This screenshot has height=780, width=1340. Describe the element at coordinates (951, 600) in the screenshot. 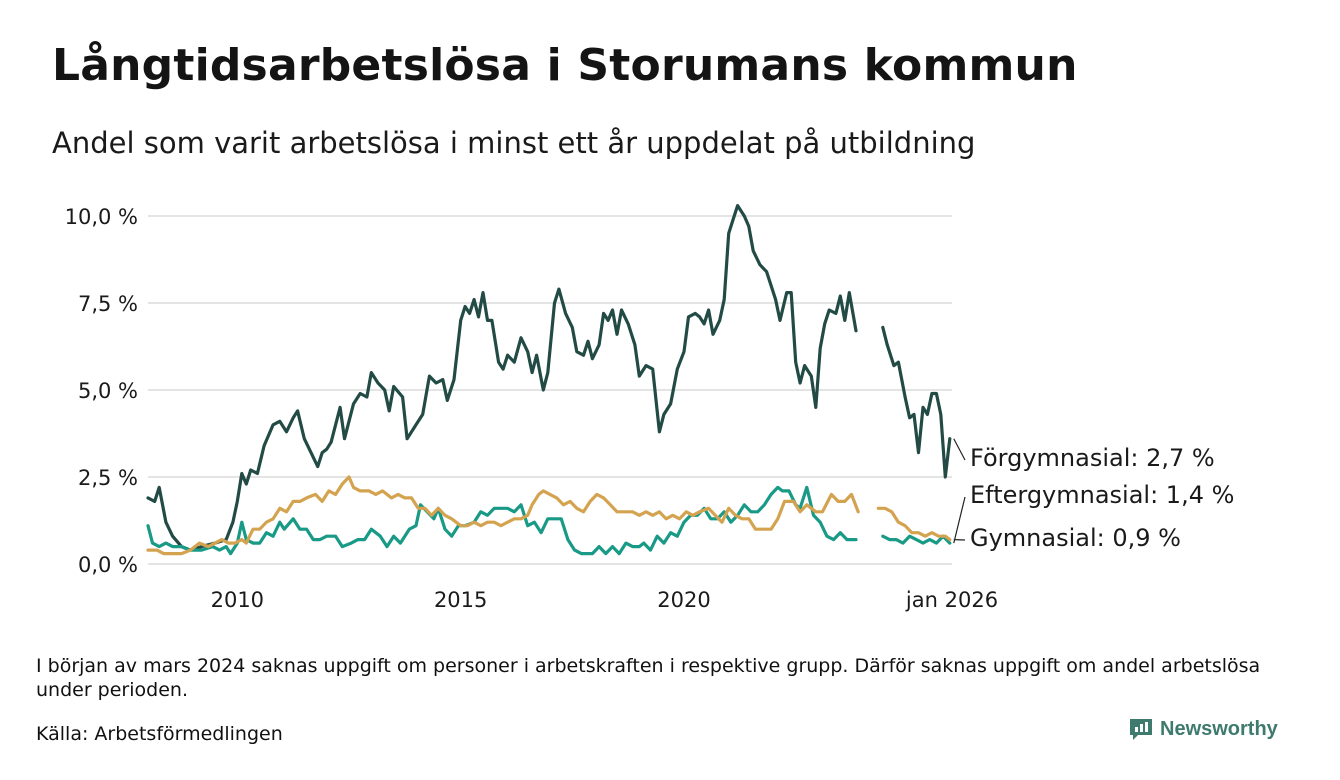

I see `x-tick-label-3: jan 2026` at that location.